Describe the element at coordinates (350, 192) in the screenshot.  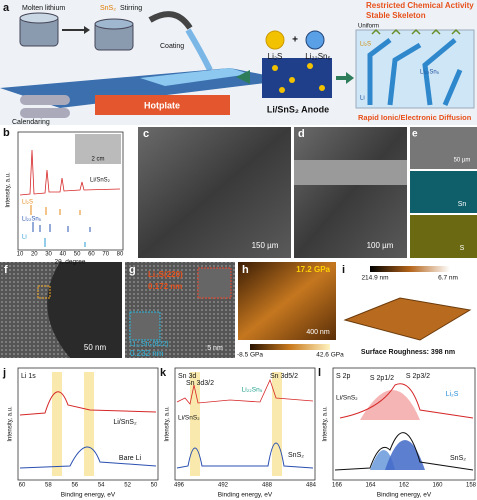
I see `sem-image-d` at that location.